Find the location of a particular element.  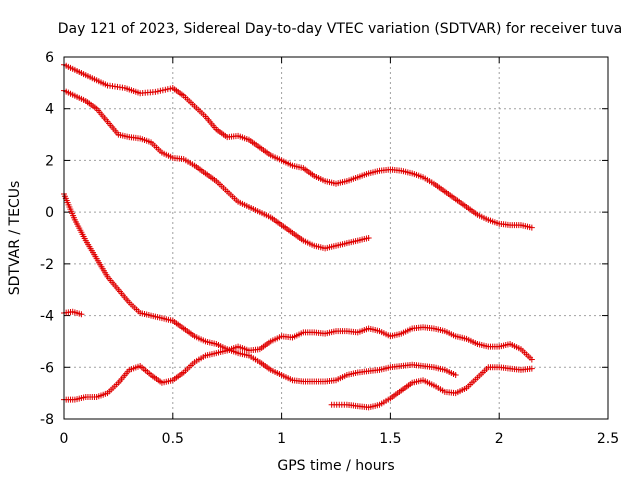

y-tick-label: 0 is located at coordinates (49, 213).